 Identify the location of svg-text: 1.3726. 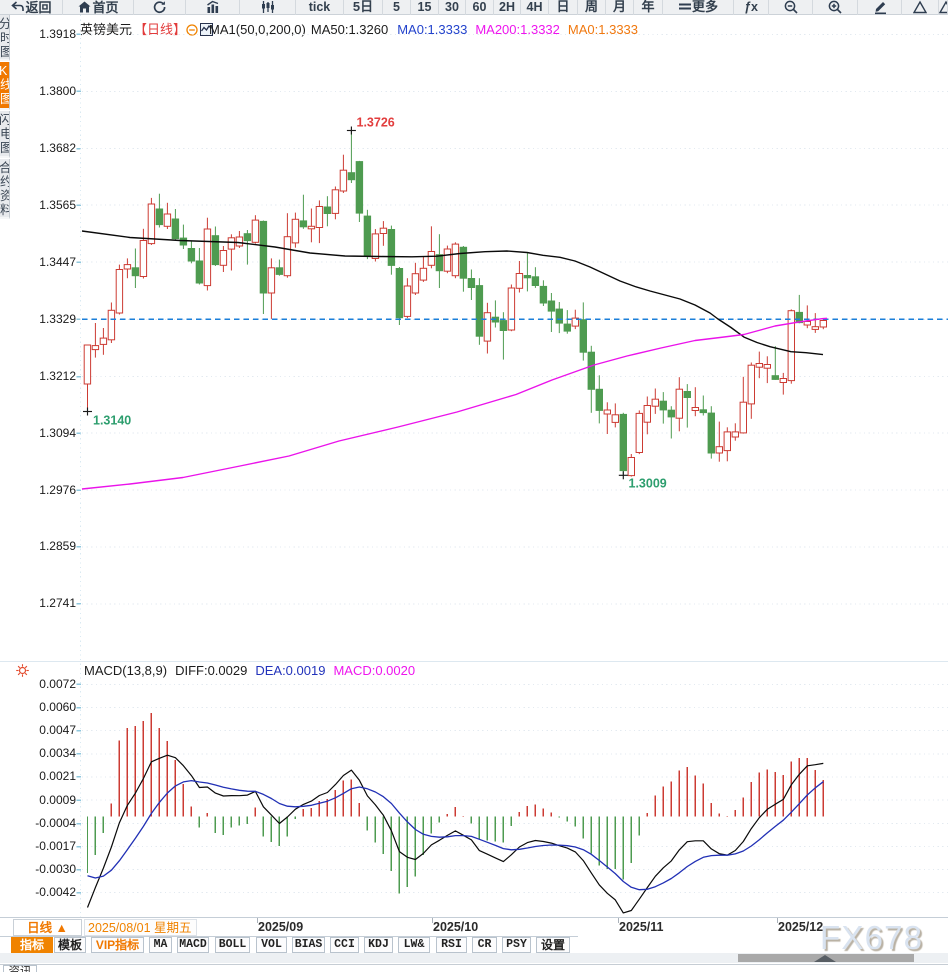
(376, 123).